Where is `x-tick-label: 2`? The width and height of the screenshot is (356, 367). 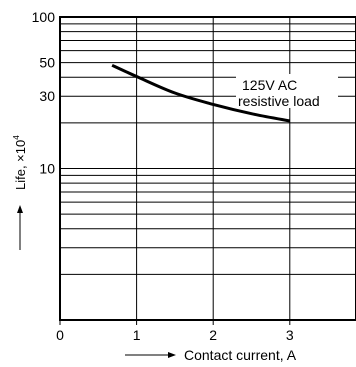 x-tick-label: 2 is located at coordinates (213, 335).